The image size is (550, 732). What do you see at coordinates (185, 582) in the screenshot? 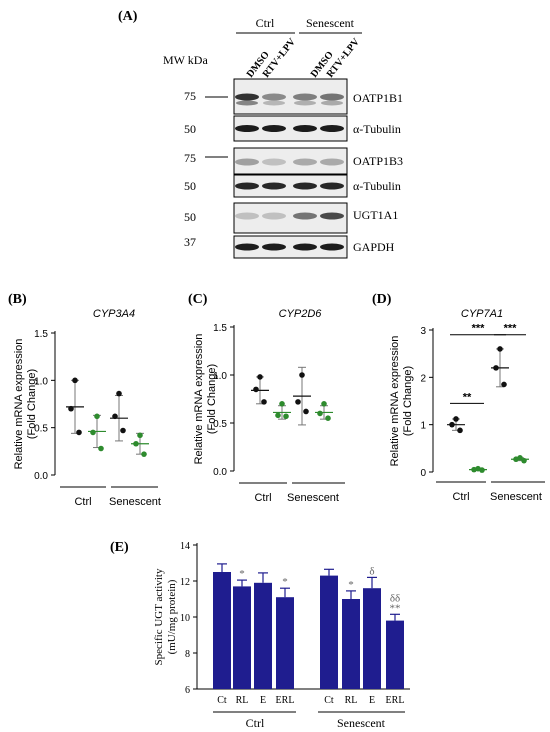
I see `y-tick-label: 12` at bounding box center [185, 582].